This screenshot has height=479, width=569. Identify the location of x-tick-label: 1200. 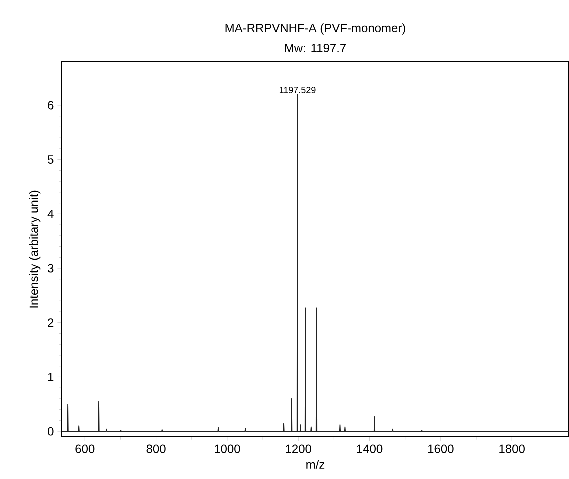
(299, 449).